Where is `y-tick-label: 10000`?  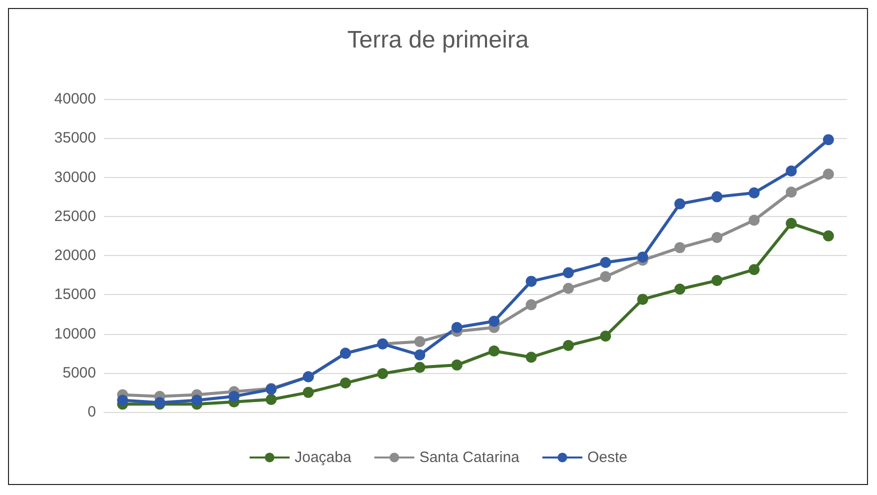
y-tick-label: 10000 is located at coordinates (75, 333).